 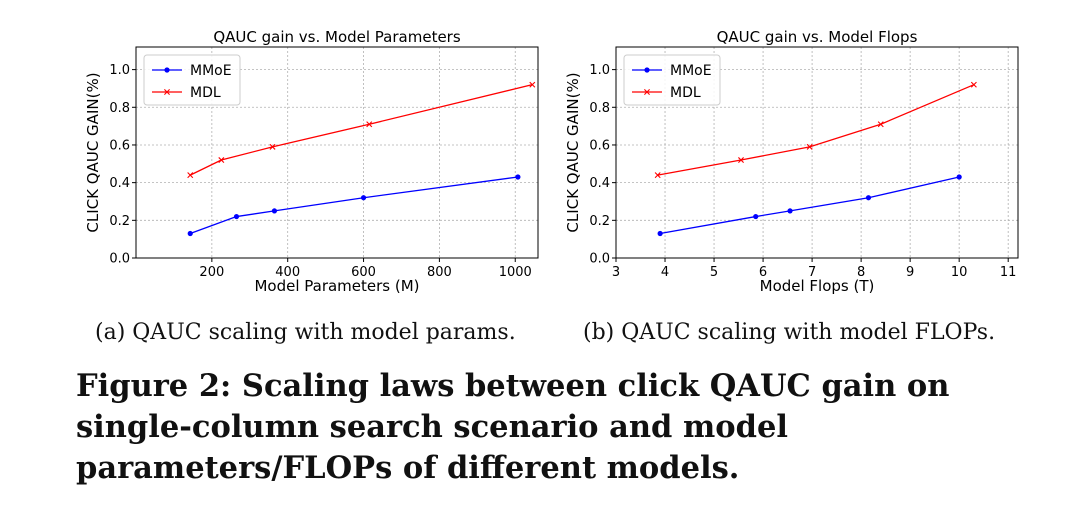 What do you see at coordinates (515, 272) in the screenshot?
I see `x-tick-label: 1000` at bounding box center [515, 272].